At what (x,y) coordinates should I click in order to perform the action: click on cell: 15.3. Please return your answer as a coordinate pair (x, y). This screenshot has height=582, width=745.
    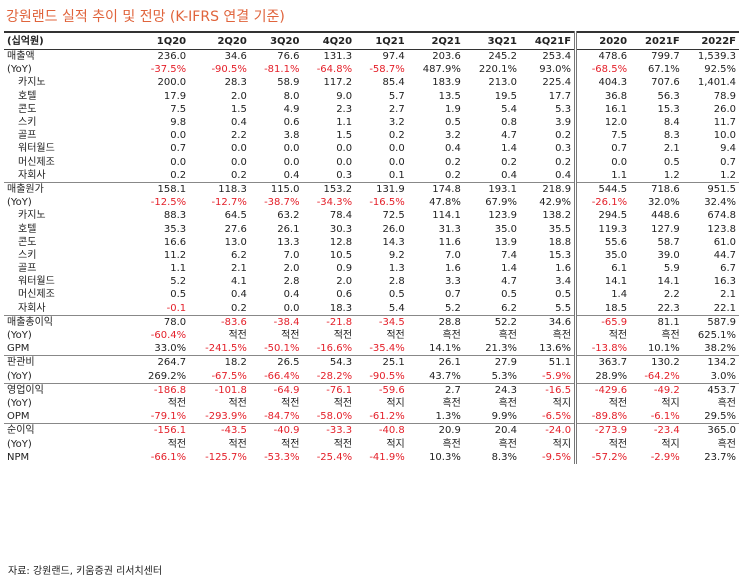
    Looking at the image, I should click on (668, 109).